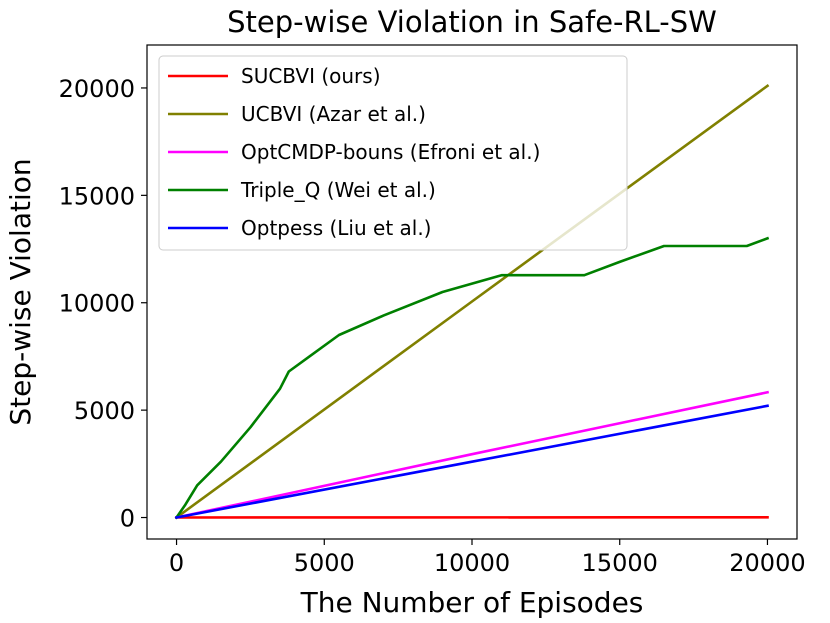  Describe the element at coordinates (333, 114) in the screenshot. I see `legend-label-1: UCBVI (Azar et al.)` at that location.